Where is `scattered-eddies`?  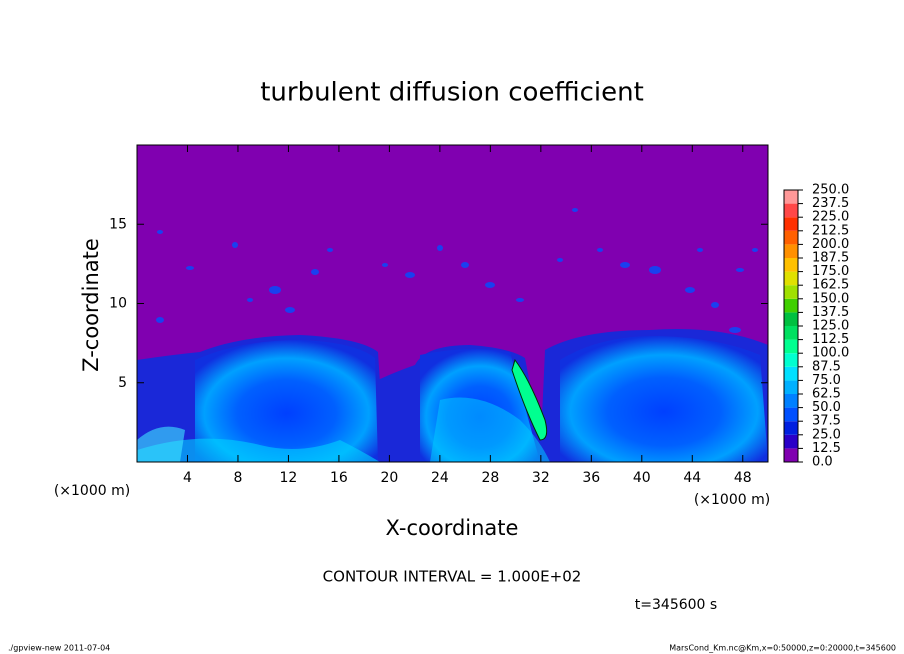
scattered-eddies is located at coordinates (457, 270).